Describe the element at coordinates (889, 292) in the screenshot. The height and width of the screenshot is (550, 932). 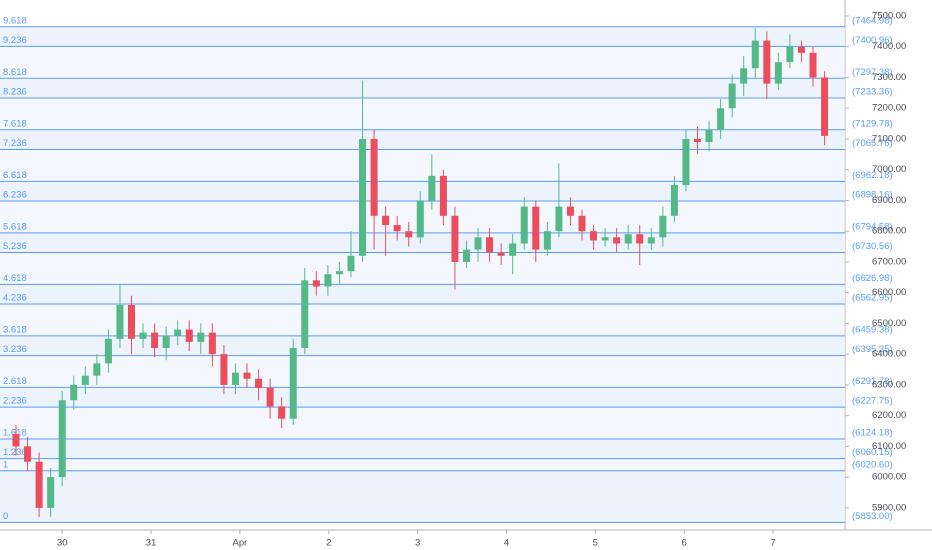
I see `y-tick-label: 6600.00` at that location.